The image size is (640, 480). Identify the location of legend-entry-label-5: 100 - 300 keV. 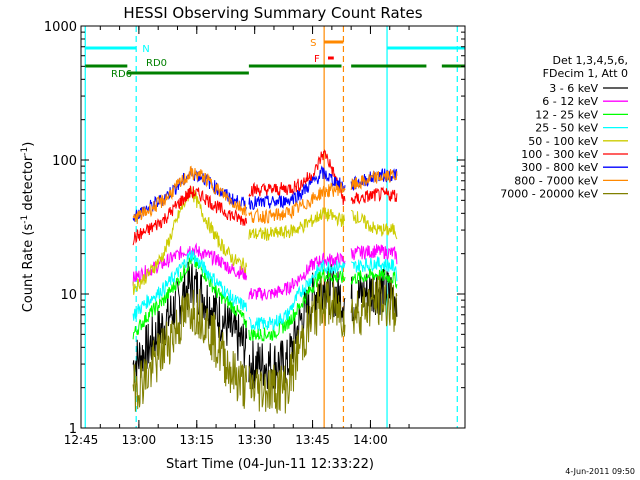
(559, 154).